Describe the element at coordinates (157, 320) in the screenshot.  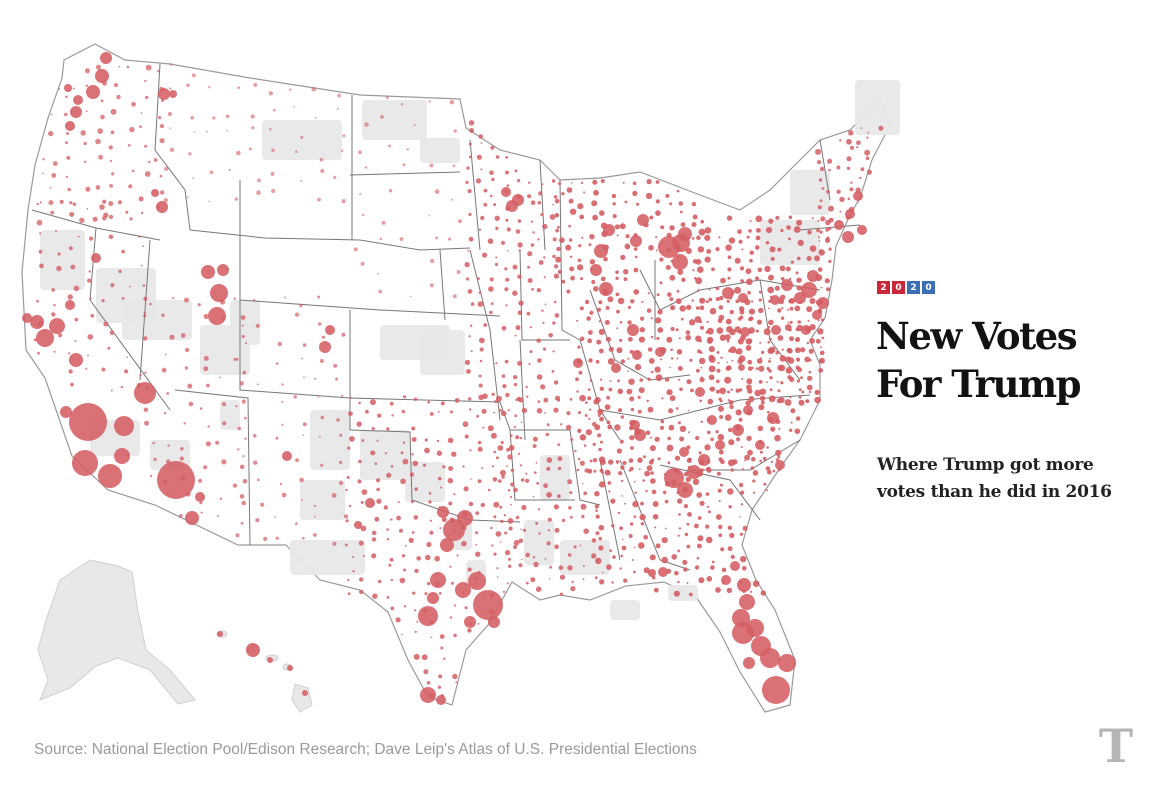
I see `no-gain-county-patch` at that location.